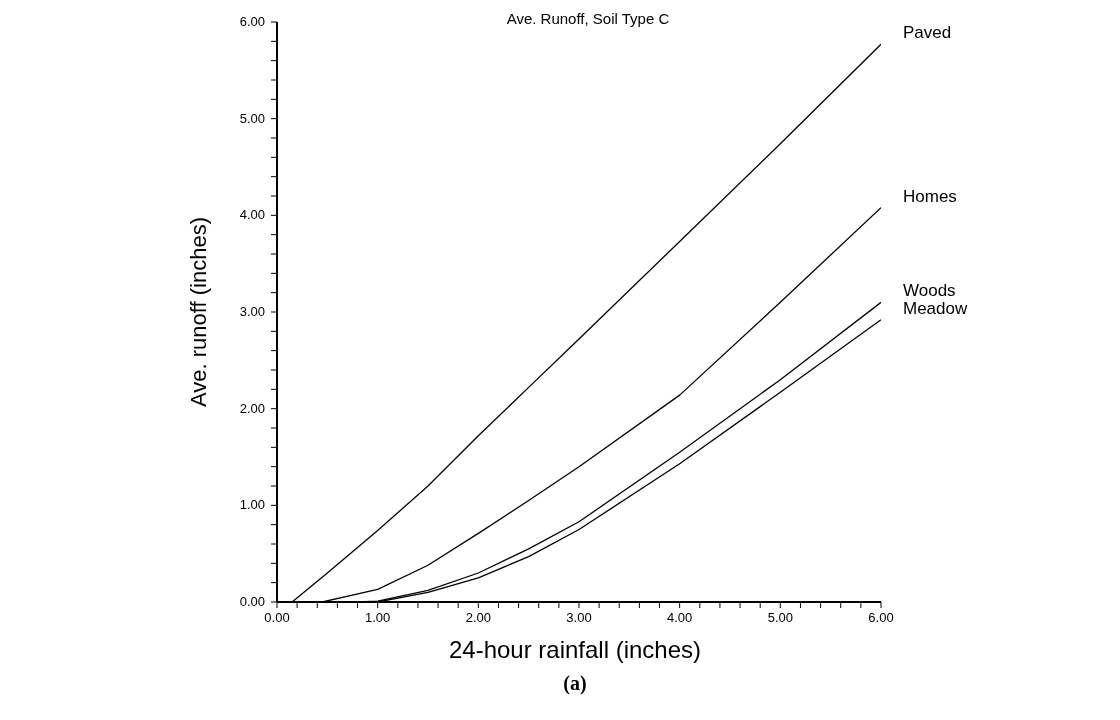 The height and width of the screenshot is (720, 1120). I want to click on x-tick-label: 5.00, so click(780, 617).